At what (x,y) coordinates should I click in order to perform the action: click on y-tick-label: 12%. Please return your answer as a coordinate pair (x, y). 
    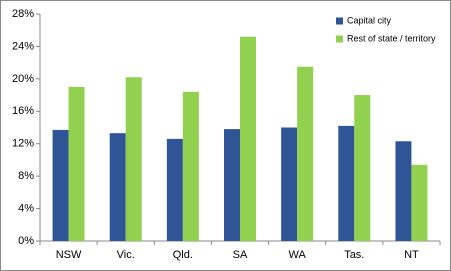
    Looking at the image, I should click on (23, 144).